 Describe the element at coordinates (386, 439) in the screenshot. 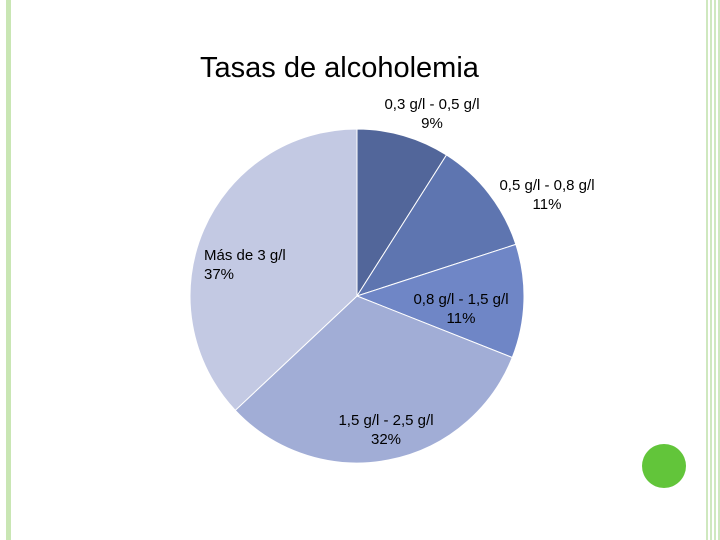

I see `slice-value-label: 32%` at that location.